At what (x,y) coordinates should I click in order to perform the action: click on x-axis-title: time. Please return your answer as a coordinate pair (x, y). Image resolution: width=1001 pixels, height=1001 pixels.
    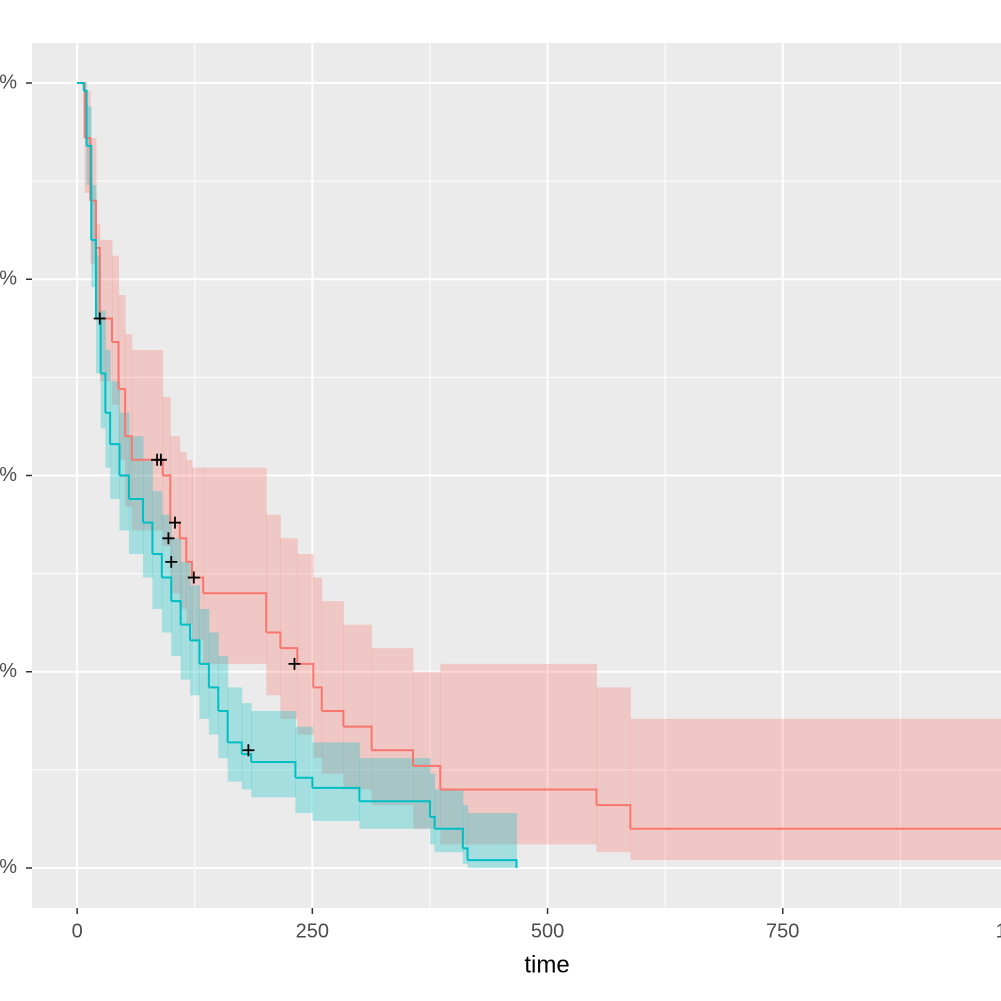
    Looking at the image, I should click on (546, 964).